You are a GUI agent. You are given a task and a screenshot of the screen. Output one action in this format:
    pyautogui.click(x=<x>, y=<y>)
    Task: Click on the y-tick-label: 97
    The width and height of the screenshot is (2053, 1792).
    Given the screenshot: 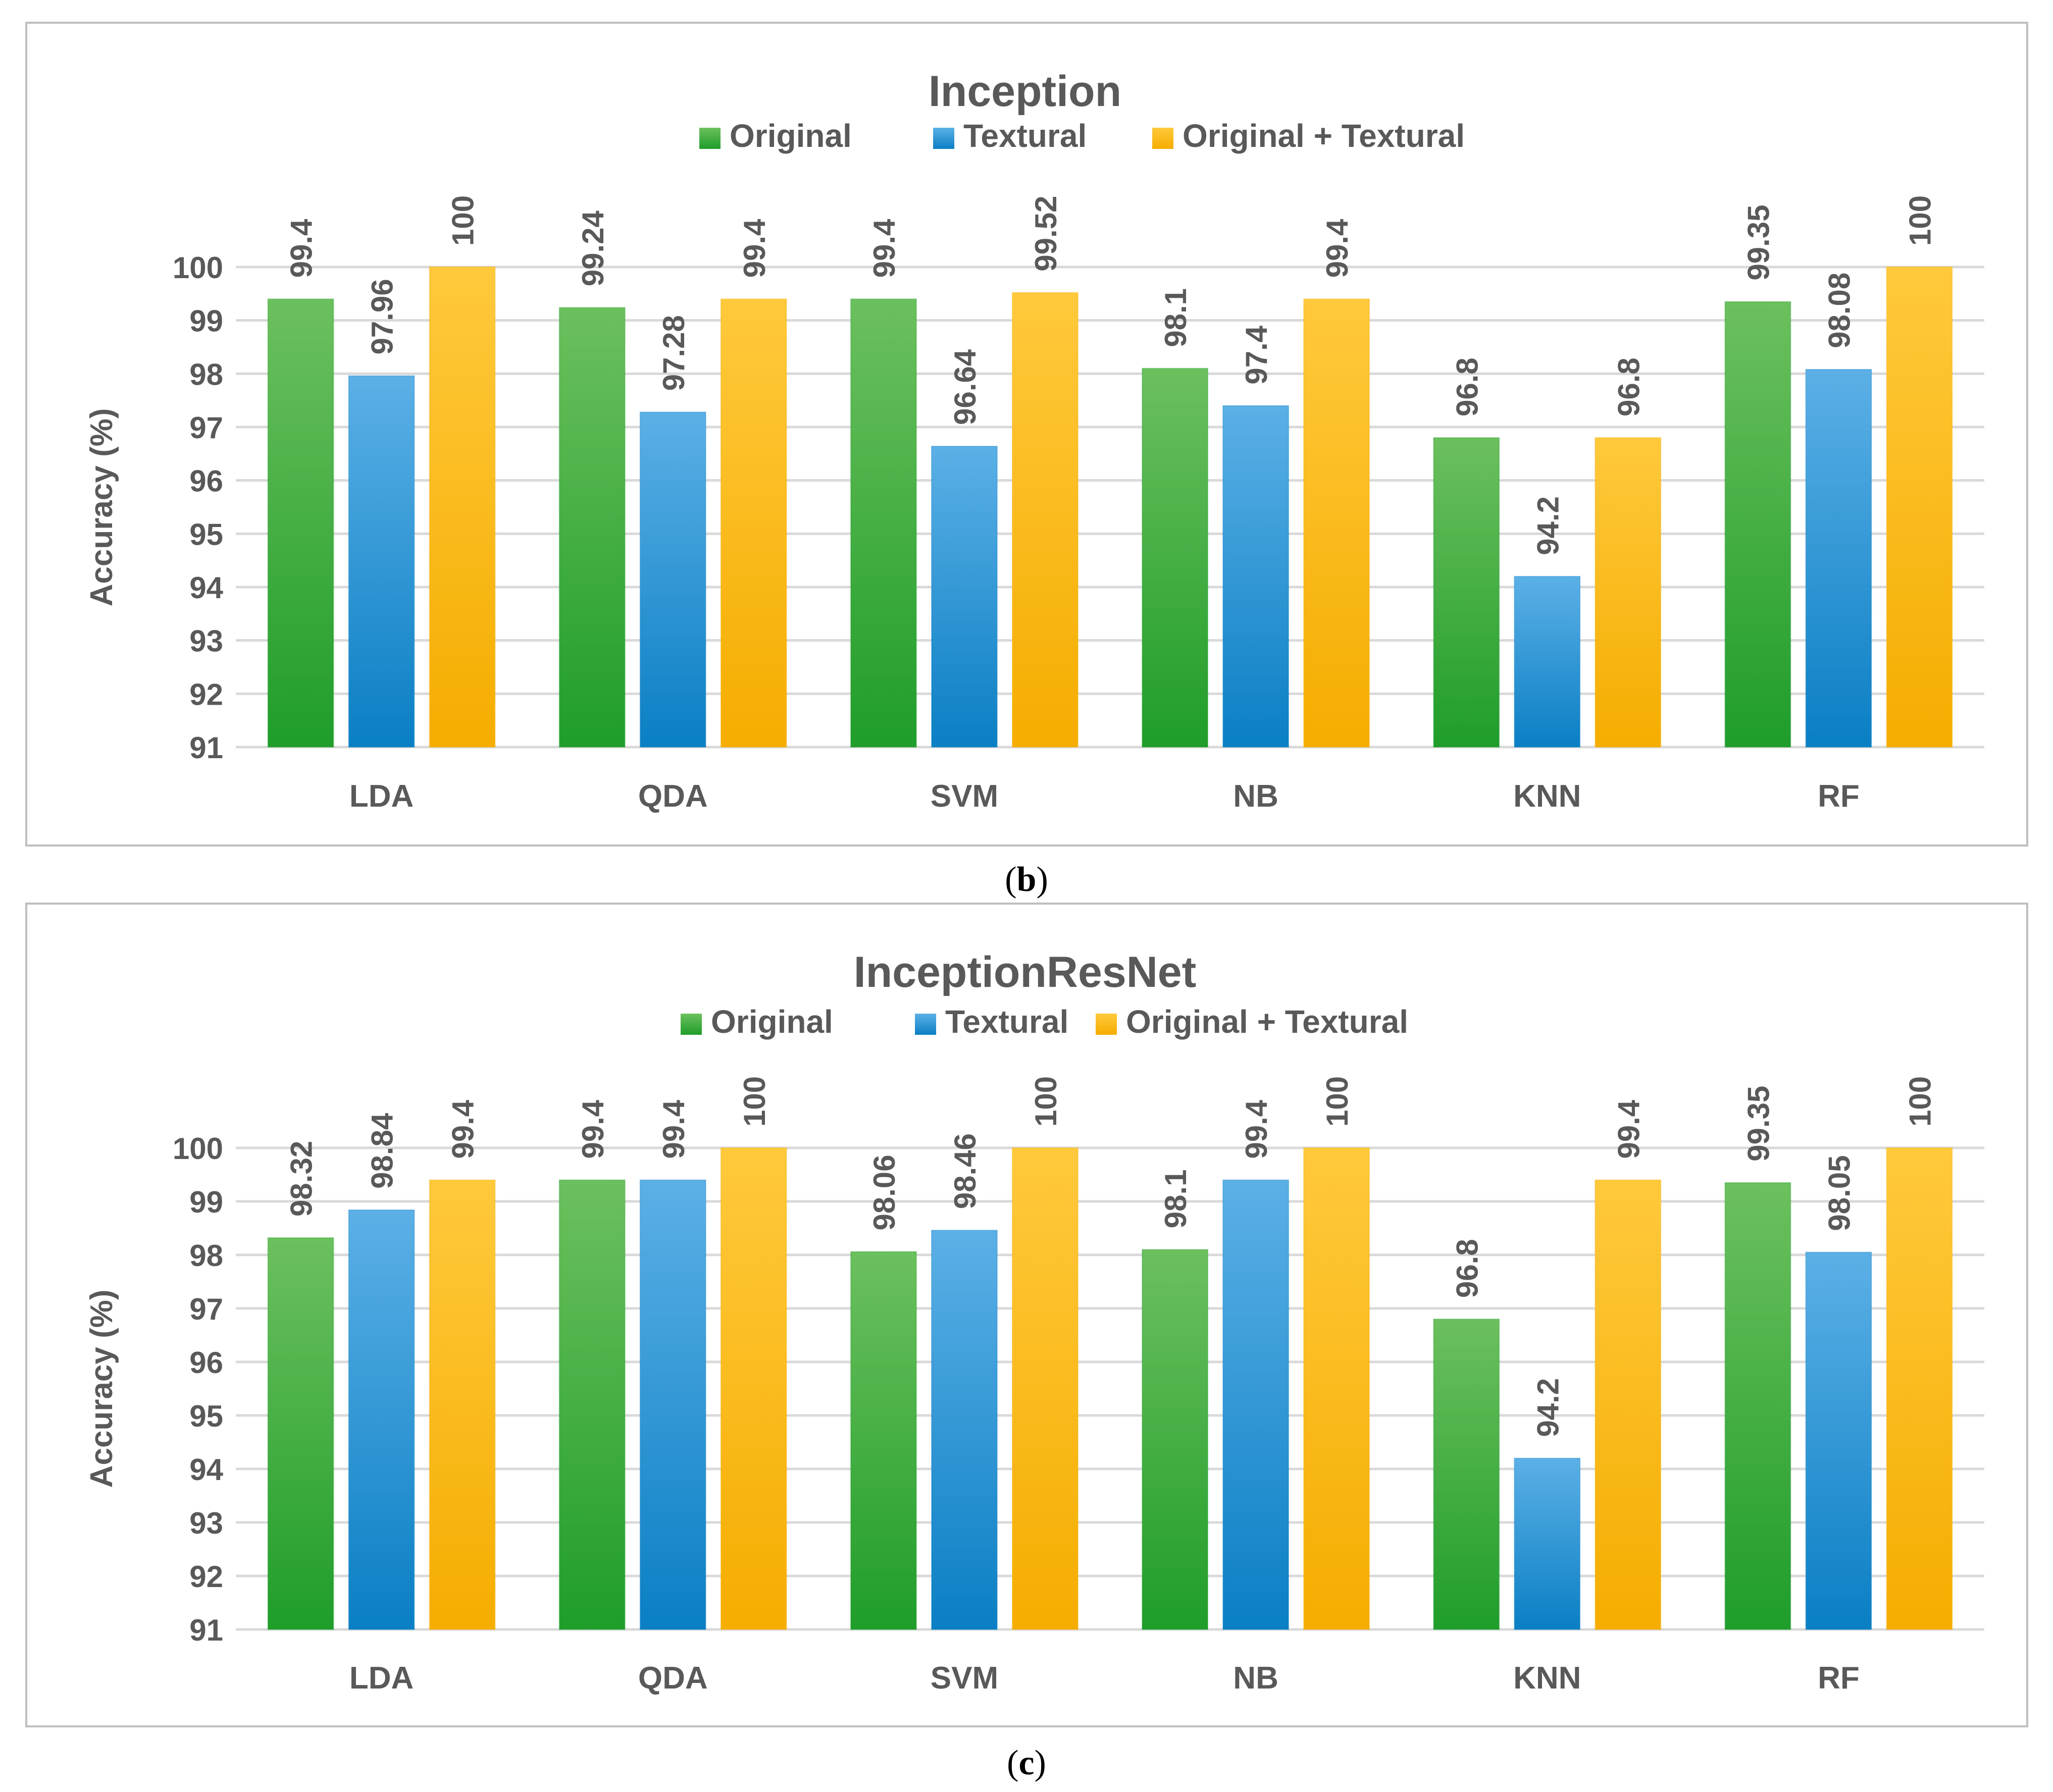 What is the action you would take?
    pyautogui.click(x=206, y=428)
    